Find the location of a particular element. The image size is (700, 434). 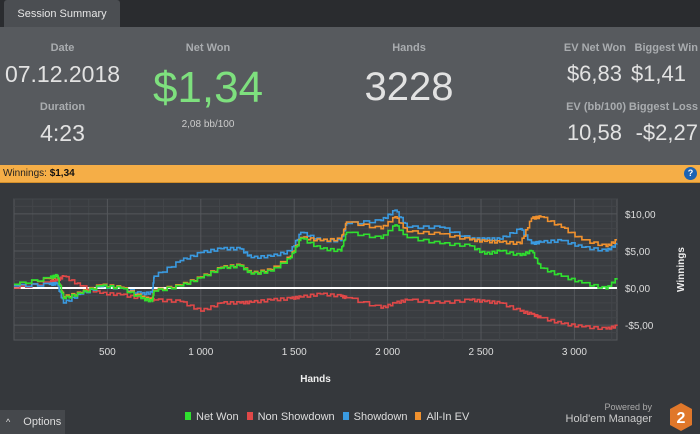

tab-bar: Session Summary is located at coordinates (350, 13).